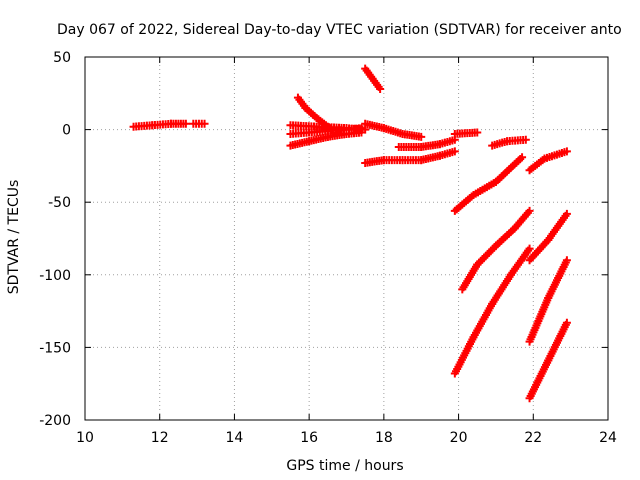 This screenshot has height=480, width=640. What do you see at coordinates (608, 438) in the screenshot?
I see `x-tick-label: 24` at bounding box center [608, 438].